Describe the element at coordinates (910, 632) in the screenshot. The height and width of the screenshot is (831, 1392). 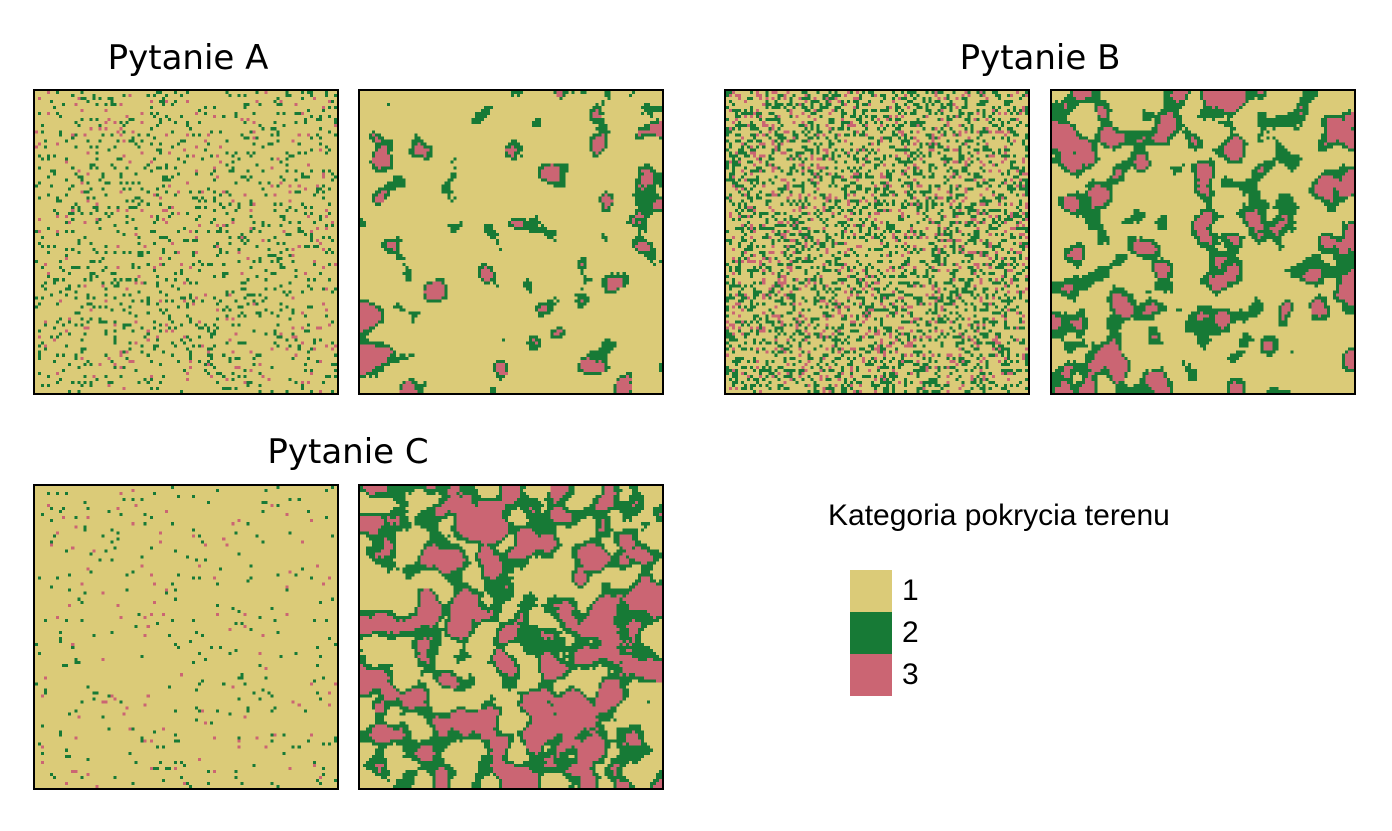
I see `legend-label-2: 2` at that location.